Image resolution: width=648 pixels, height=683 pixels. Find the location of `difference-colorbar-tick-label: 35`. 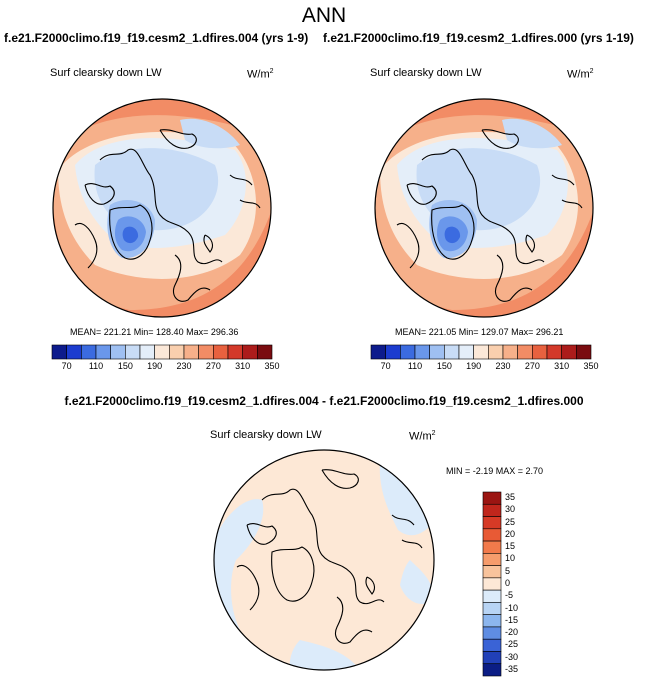

difference-colorbar-tick-label: 35 is located at coordinates (510, 497).